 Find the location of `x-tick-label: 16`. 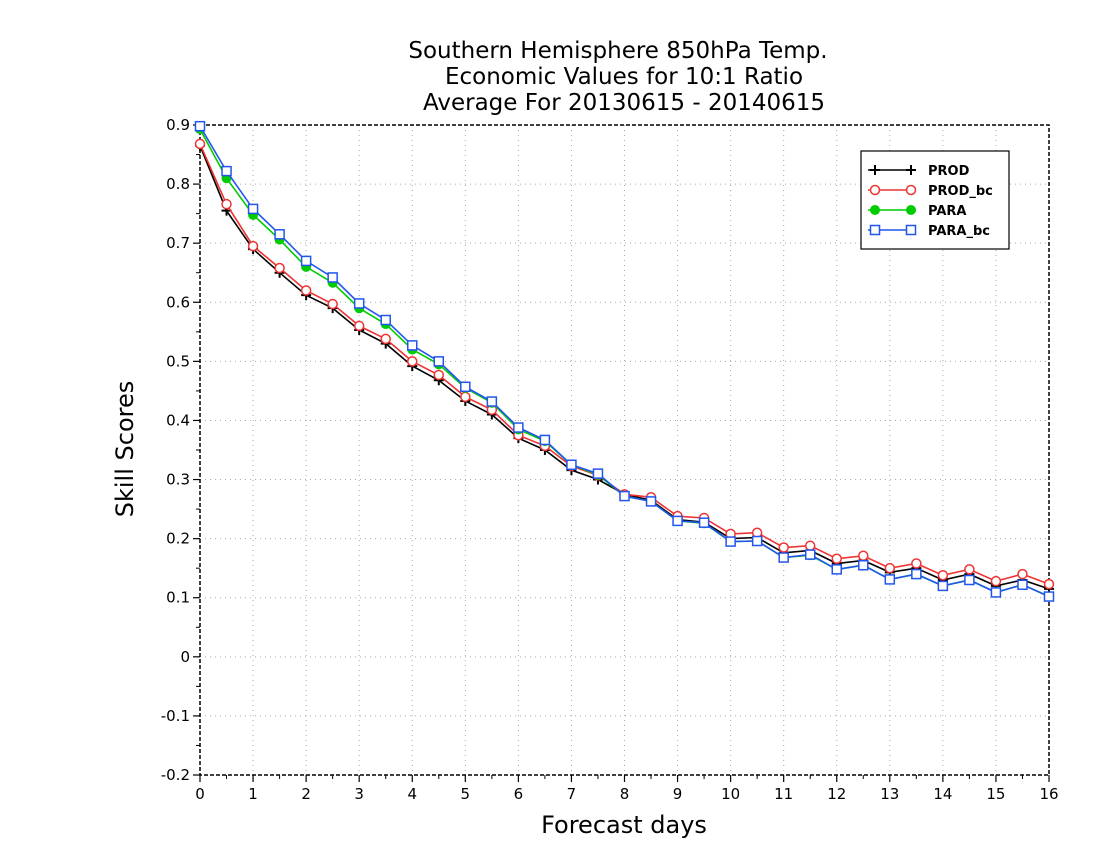

x-tick-label: 16 is located at coordinates (1048, 794).